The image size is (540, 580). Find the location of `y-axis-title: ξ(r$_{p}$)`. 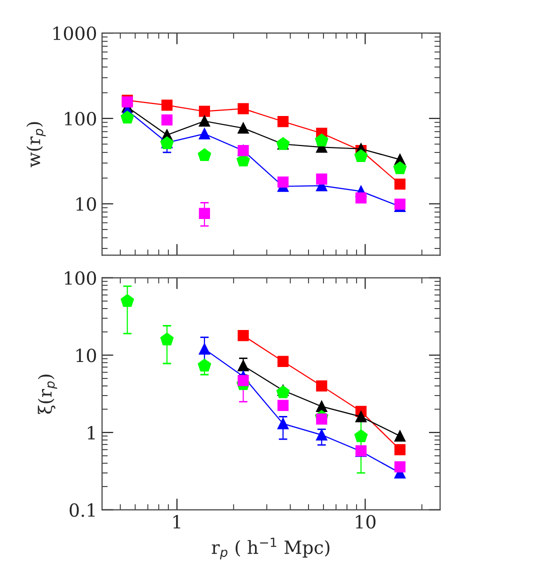

y-axis-title: ξ(r$_{p}$) is located at coordinates (48, 394).